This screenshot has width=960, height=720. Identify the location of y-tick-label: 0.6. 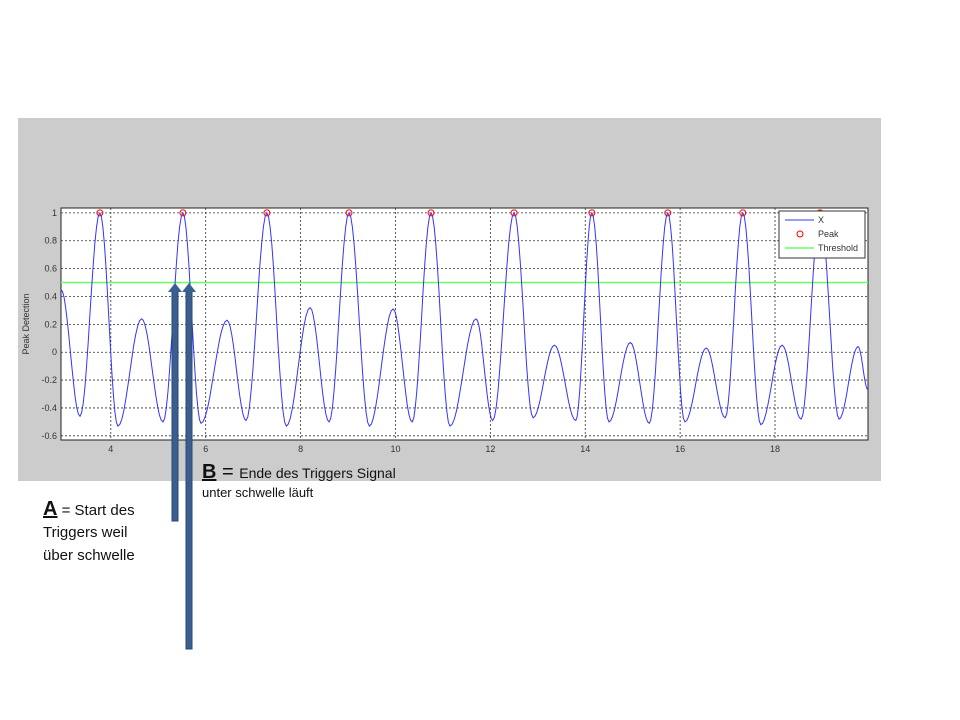
(50, 269).